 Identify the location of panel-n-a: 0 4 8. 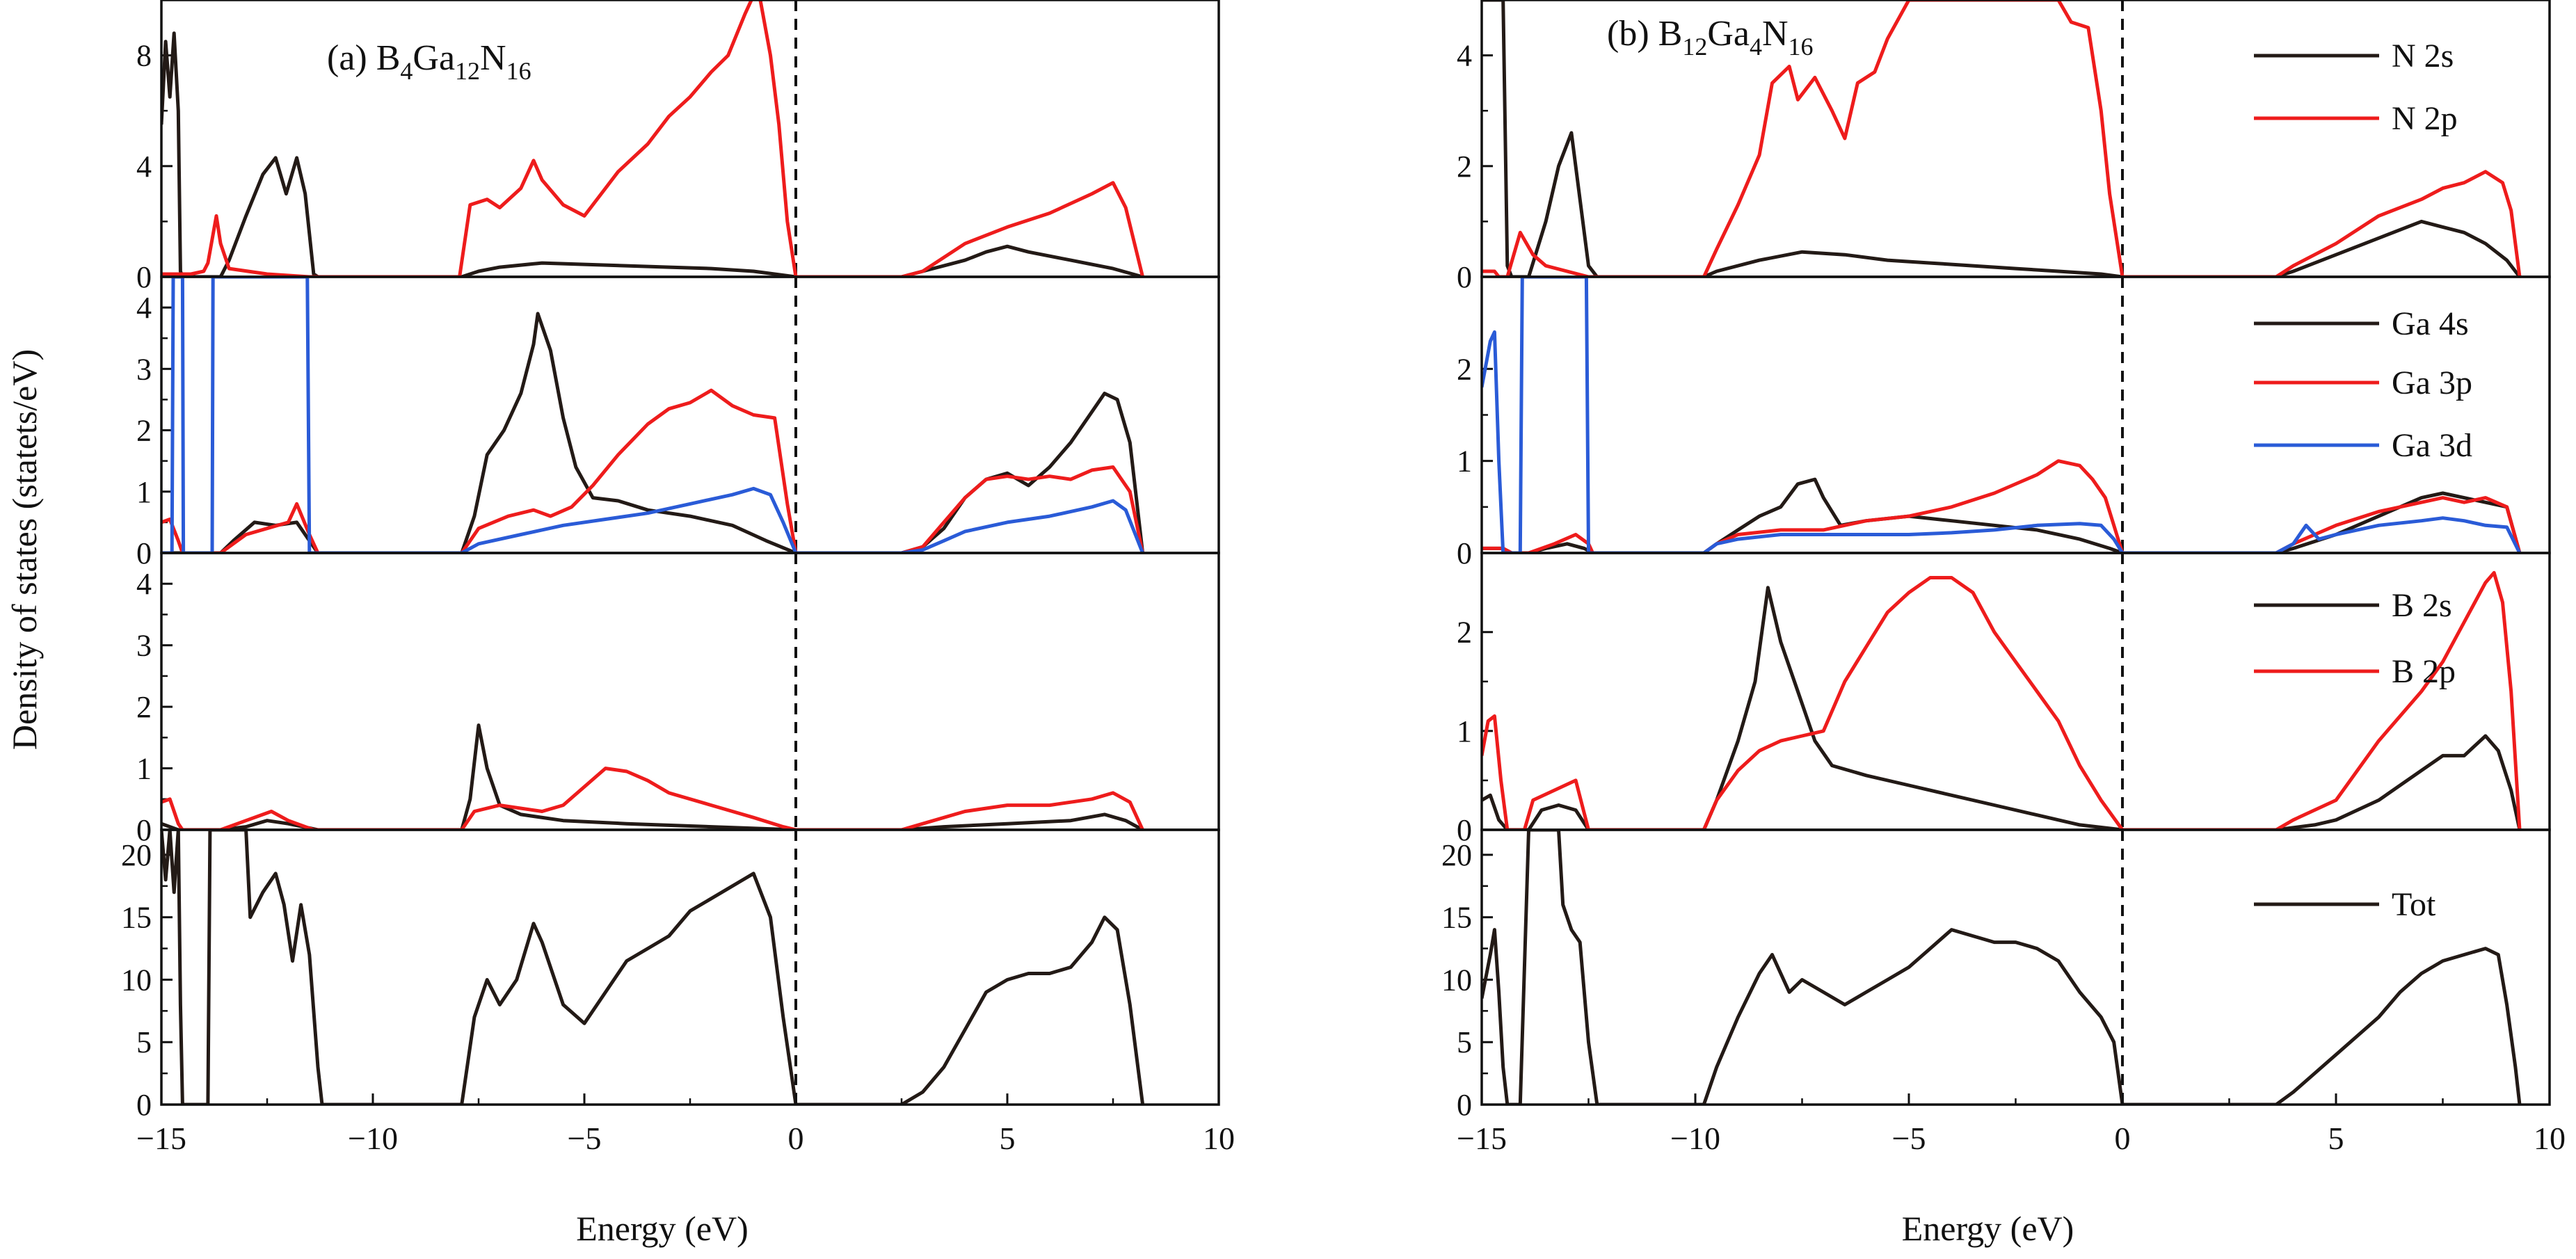
(678, 147).